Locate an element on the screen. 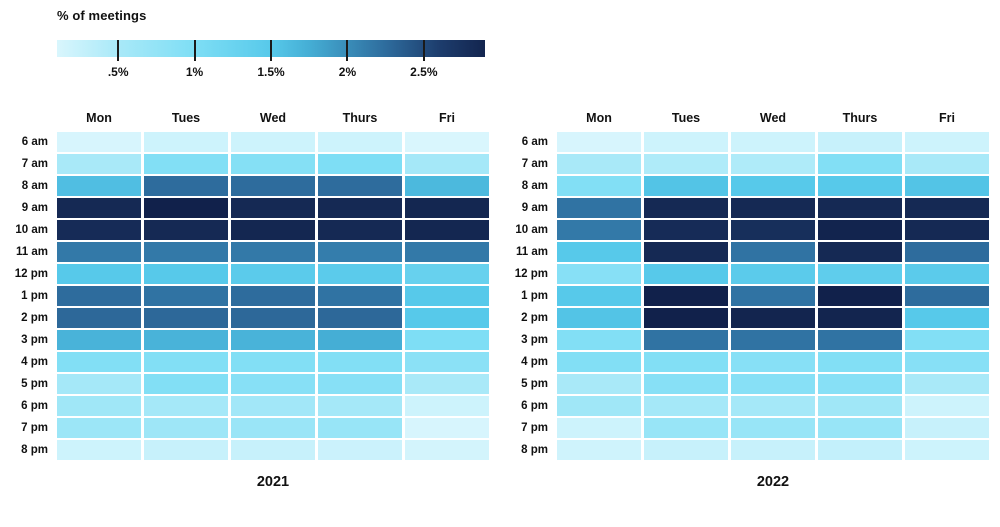 This screenshot has width=1000, height=527. heatmap-row: 8 am is located at coordinates (751, 186).